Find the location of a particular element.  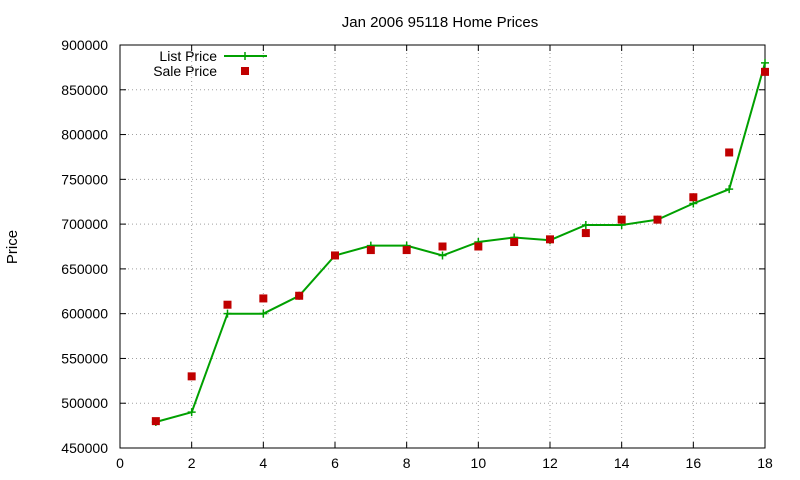

y-tick-label: 450000 is located at coordinates (84, 448).